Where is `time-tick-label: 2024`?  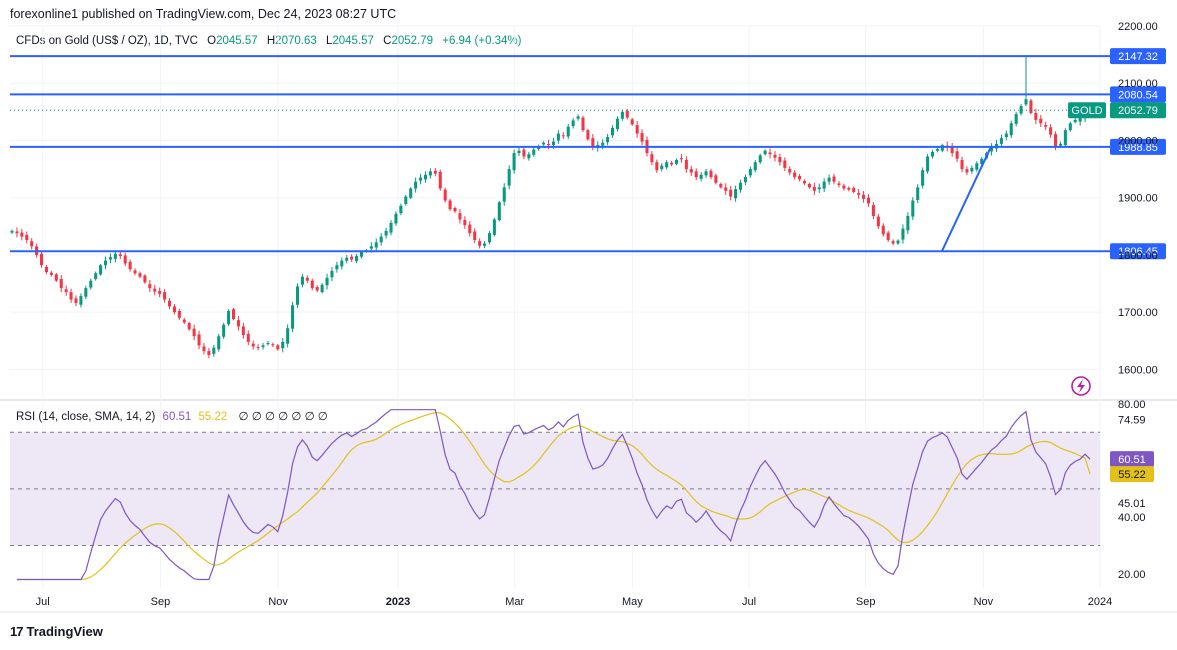
time-tick-label: 2024 is located at coordinates (1100, 602).